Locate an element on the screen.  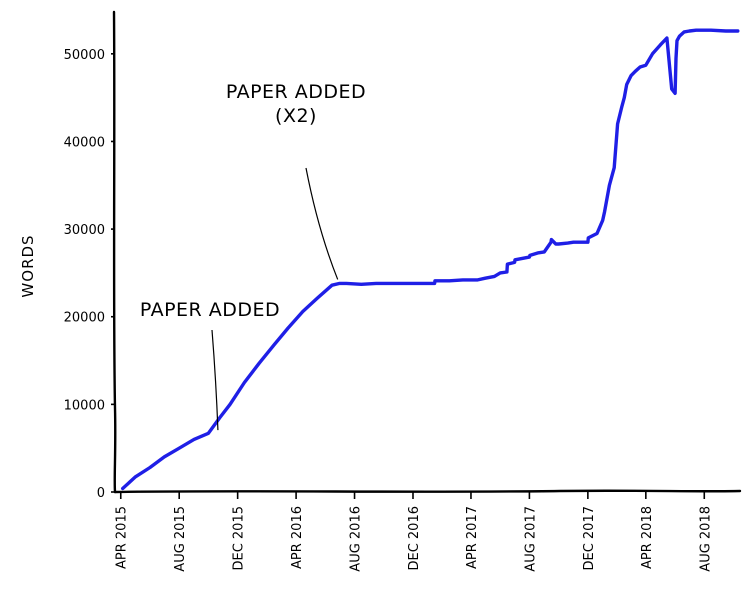
annotation-2: PAPER ADDED(X2) is located at coordinates (296, 180).